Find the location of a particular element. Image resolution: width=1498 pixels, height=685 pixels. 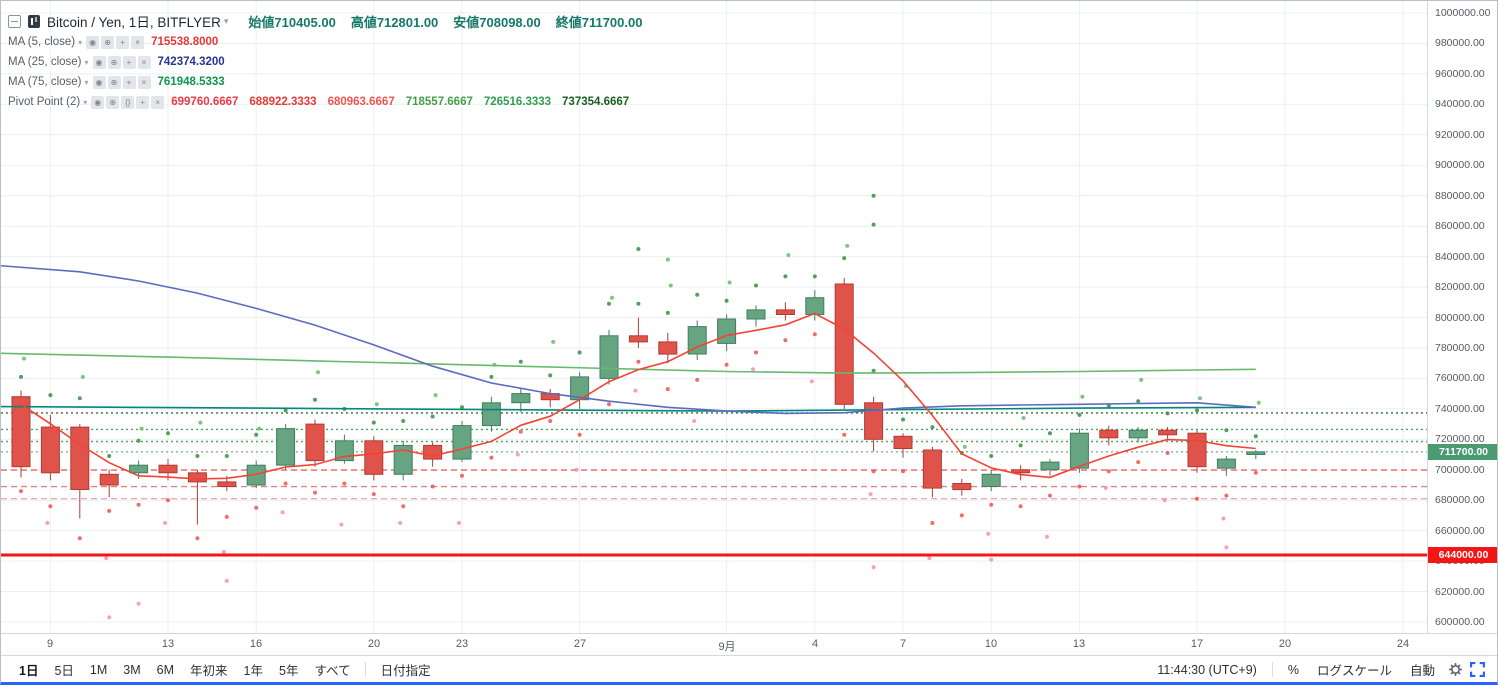

price-axis-label: 940000.00 is located at coordinates (1460, 104).